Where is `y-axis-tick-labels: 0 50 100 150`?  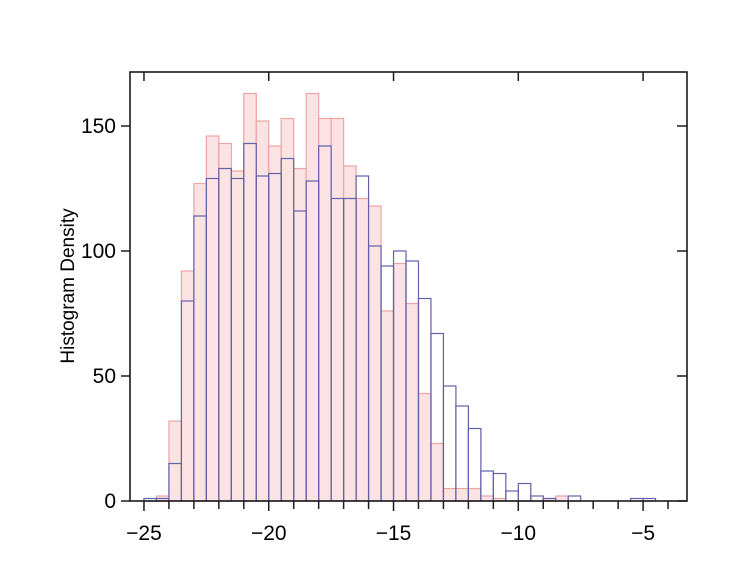
y-axis-tick-labels: 0 50 100 150 is located at coordinates (98, 314).